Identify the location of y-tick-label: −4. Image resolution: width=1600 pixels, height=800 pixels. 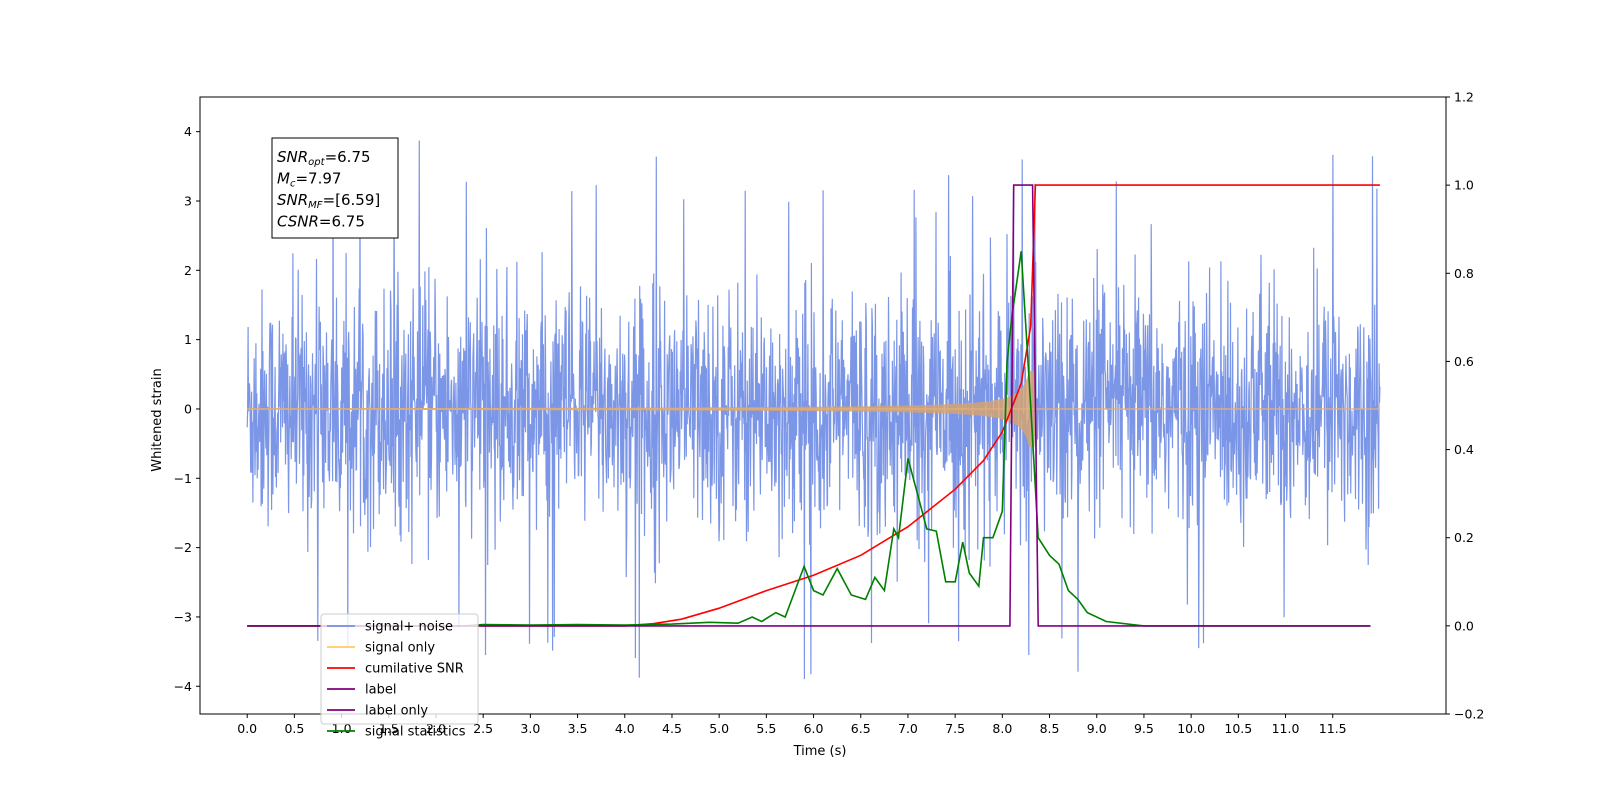
(183, 686).